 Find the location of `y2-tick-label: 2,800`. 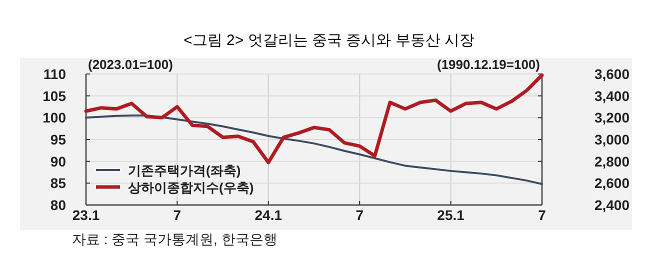

y2-tick-label: 2,800 is located at coordinates (612, 161).